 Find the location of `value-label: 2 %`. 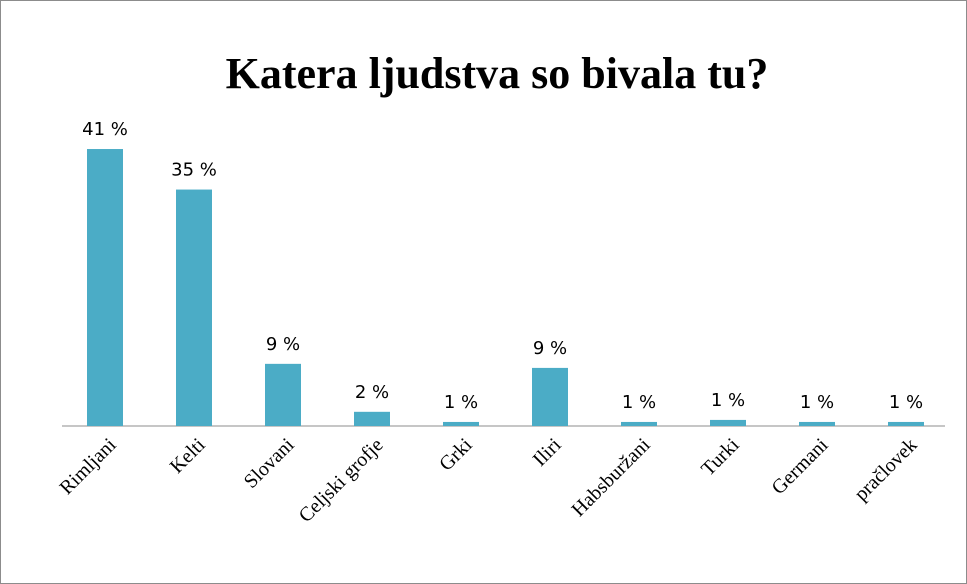

value-label: 2 % is located at coordinates (372, 392).